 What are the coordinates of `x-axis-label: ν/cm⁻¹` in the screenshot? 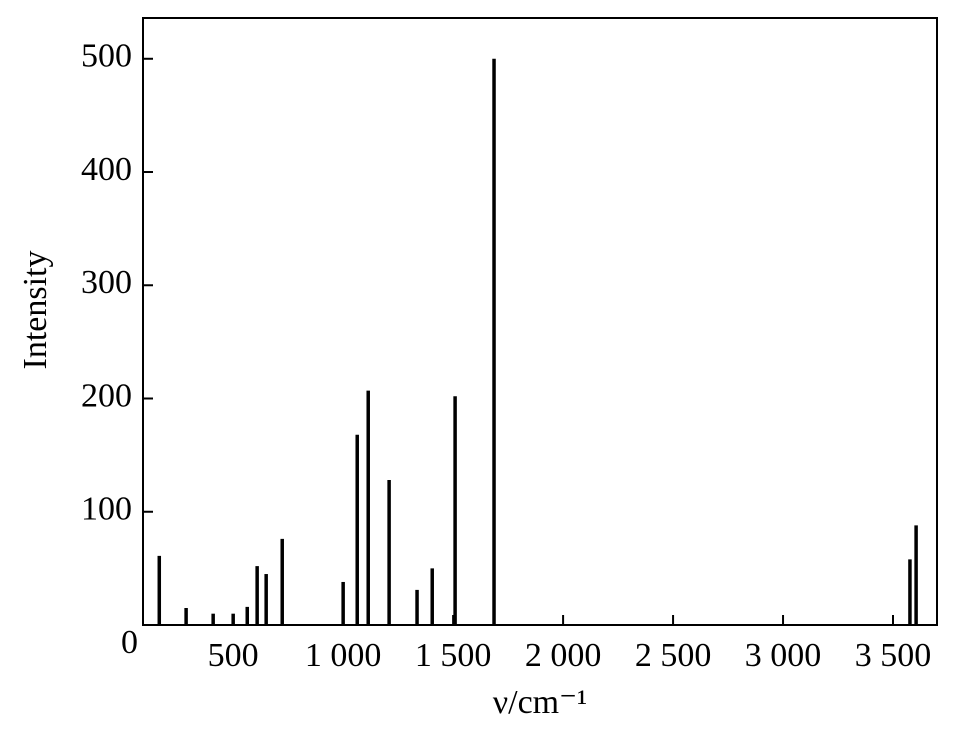 It's located at (540, 702).